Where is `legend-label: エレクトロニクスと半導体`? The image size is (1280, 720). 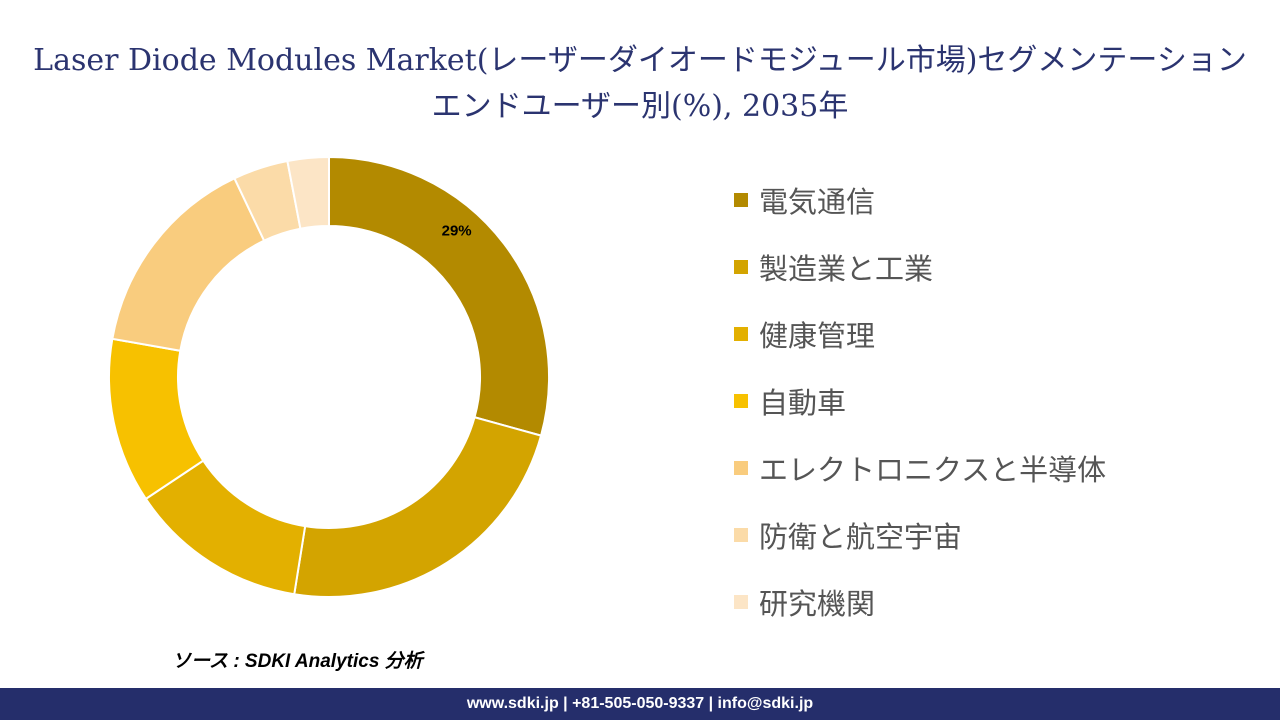
legend-label: エレクトロニクスと半導体 is located at coordinates (933, 469).